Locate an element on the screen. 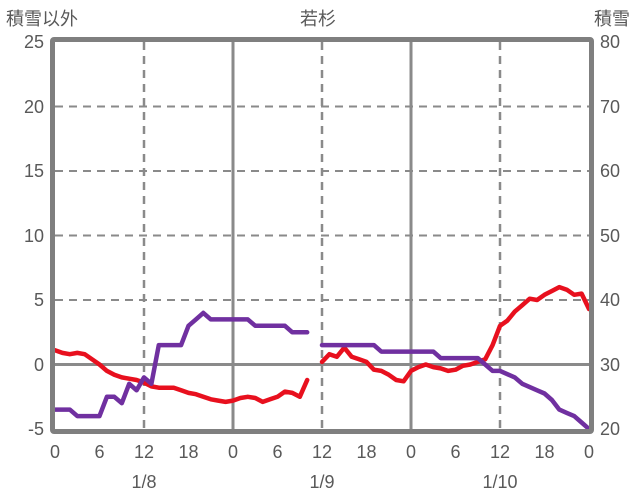 Image resolution: width=636 pixels, height=501 pixels. y-left-tick-label: 10 is located at coordinates (33, 235).